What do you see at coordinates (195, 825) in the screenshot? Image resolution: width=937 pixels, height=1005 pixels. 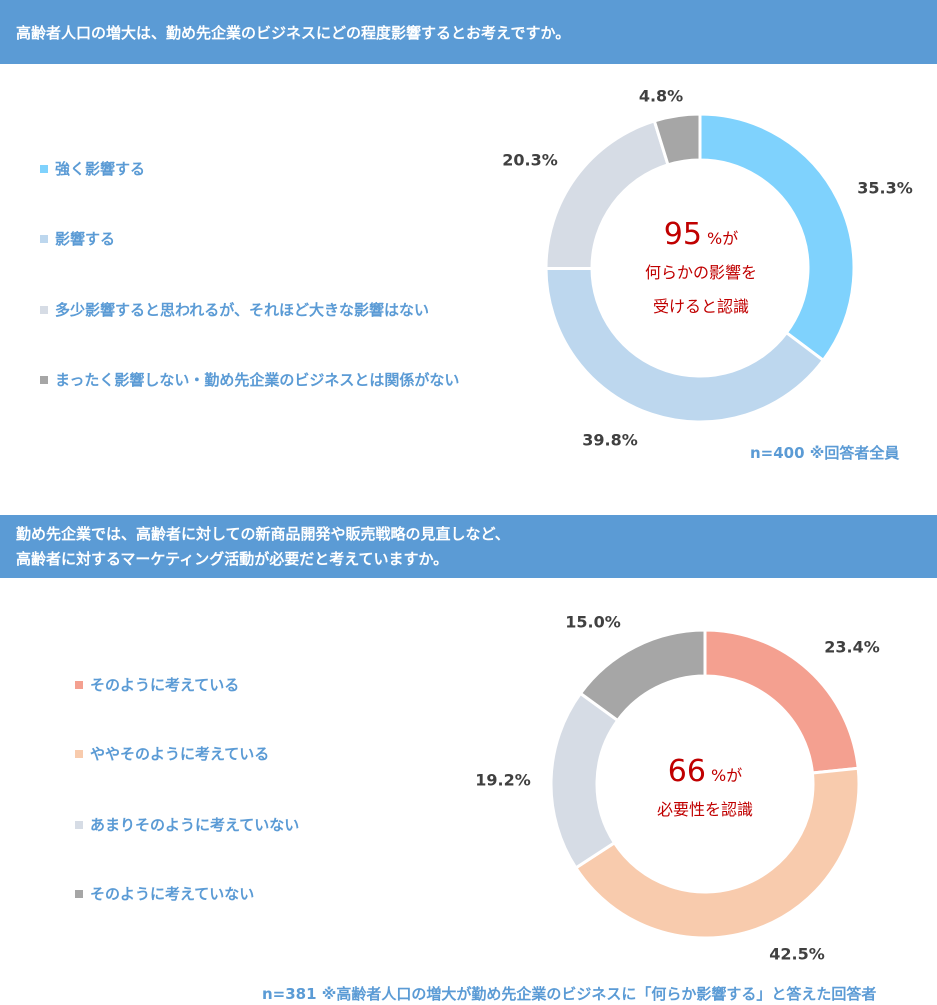 I see `legend-2-label-3: あまりそのように考えていない` at bounding box center [195, 825].